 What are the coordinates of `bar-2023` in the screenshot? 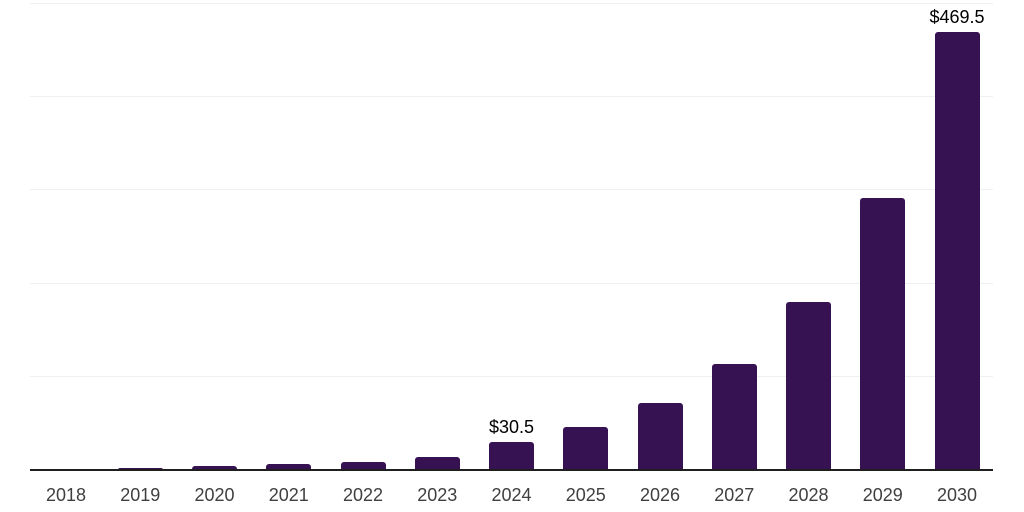 It's located at (437, 463).